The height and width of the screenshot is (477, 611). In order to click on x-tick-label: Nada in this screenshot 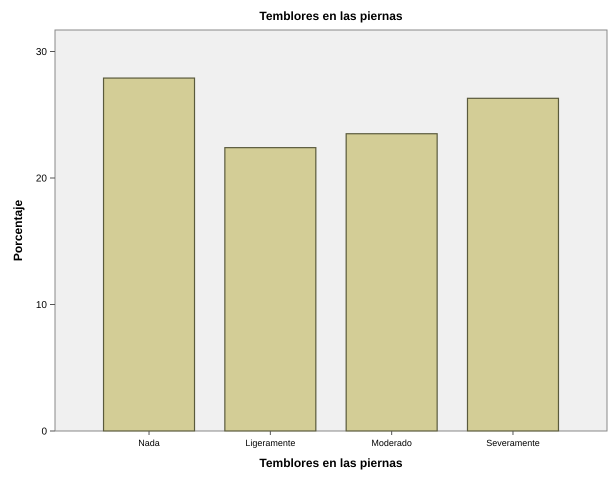, I will do `click(149, 443)`.